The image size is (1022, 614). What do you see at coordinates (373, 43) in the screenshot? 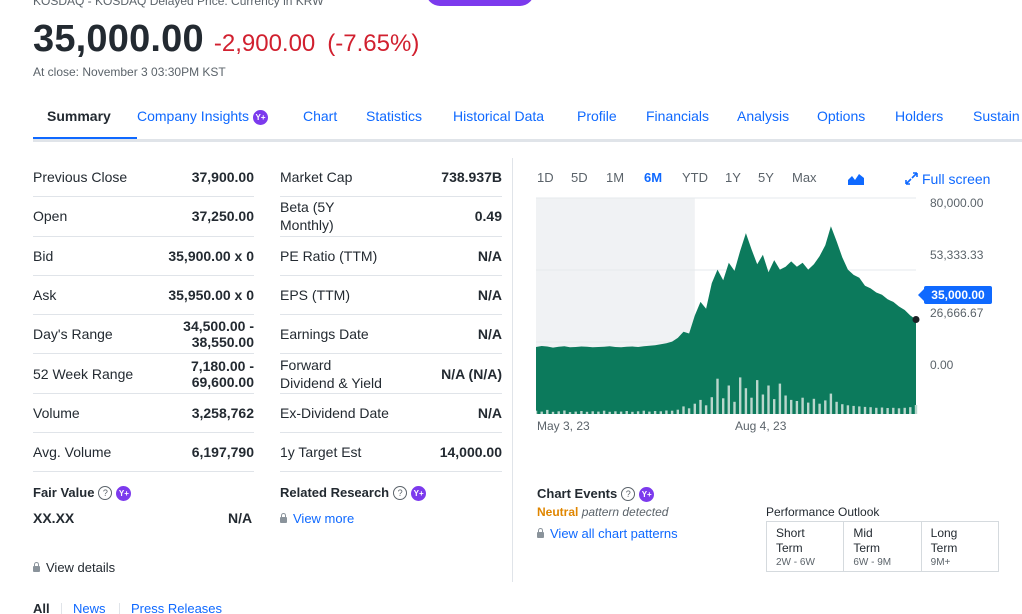
I see `price-change-percent: (-7.65%)` at bounding box center [373, 43].